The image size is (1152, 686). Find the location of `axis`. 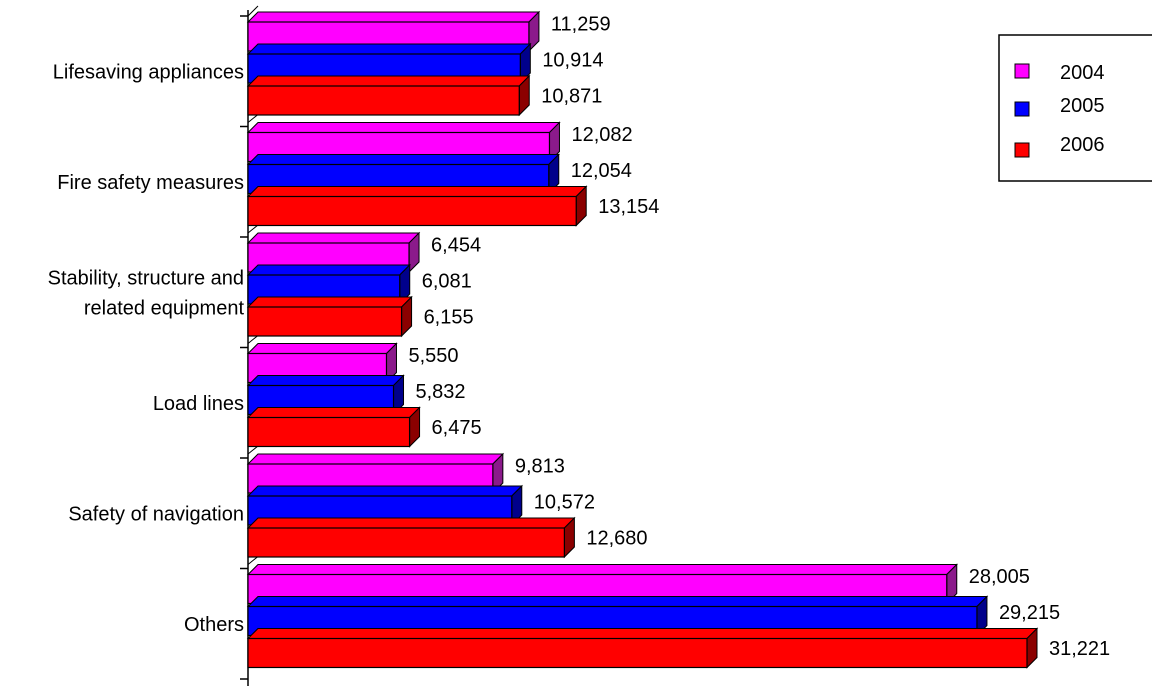

axis is located at coordinates (249, 345).